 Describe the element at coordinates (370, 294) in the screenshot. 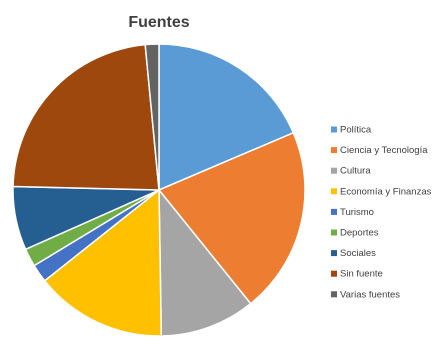

I see `legend-label-9: Varias fuentes` at that location.